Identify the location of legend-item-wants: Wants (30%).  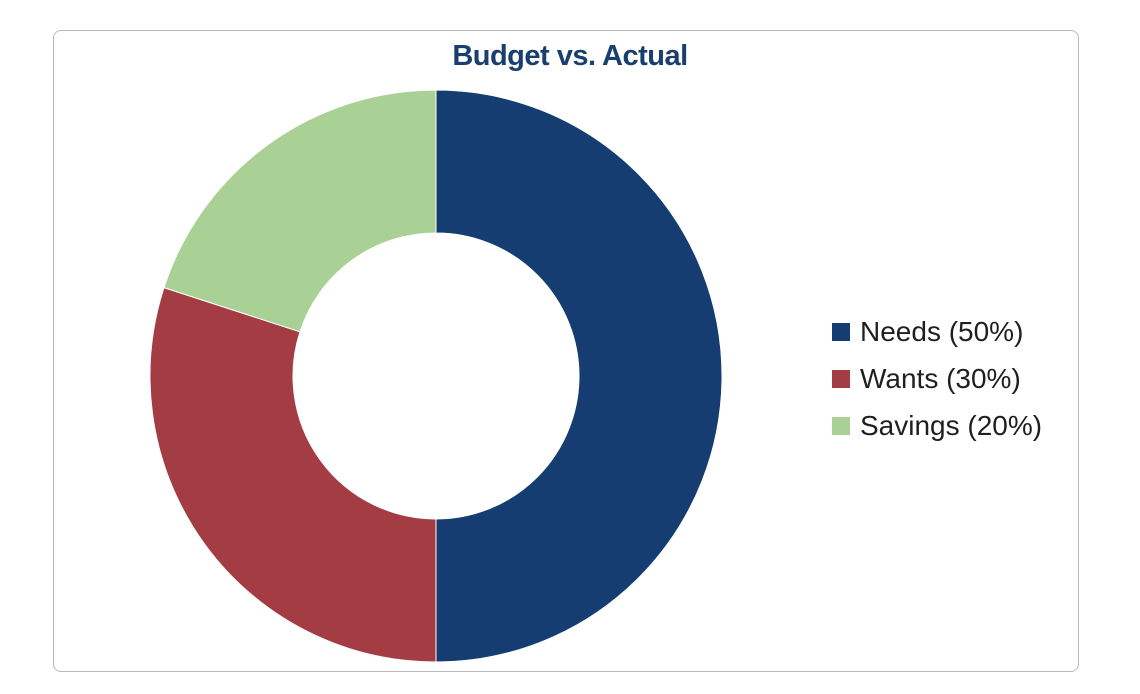
(937, 378).